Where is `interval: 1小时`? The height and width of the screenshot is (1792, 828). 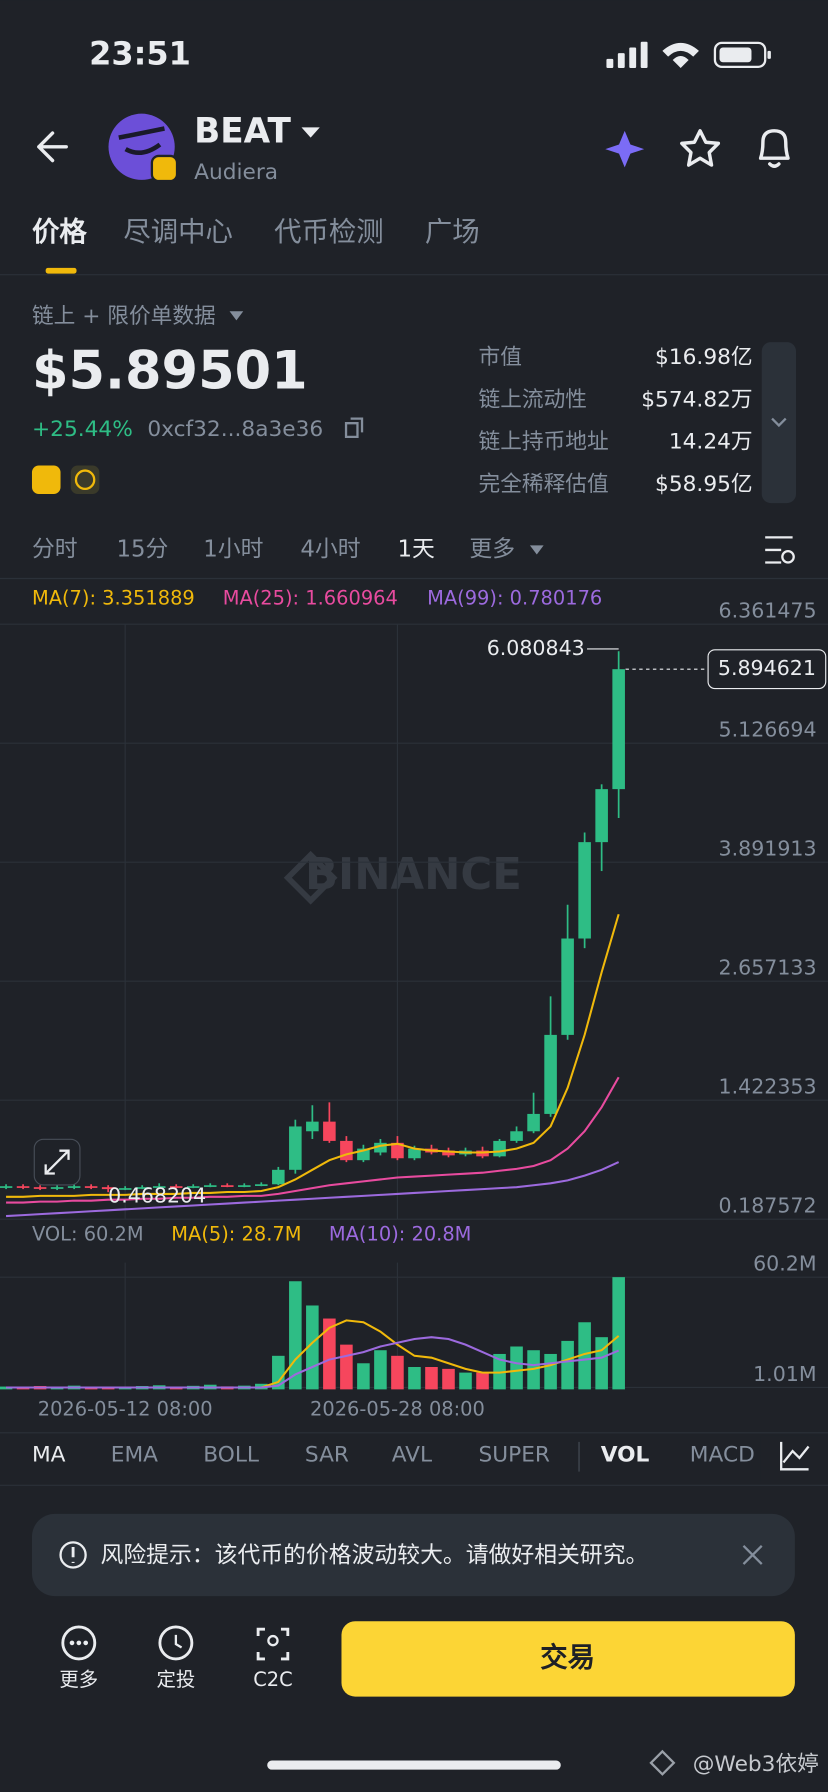 interval: 1小时 is located at coordinates (233, 549).